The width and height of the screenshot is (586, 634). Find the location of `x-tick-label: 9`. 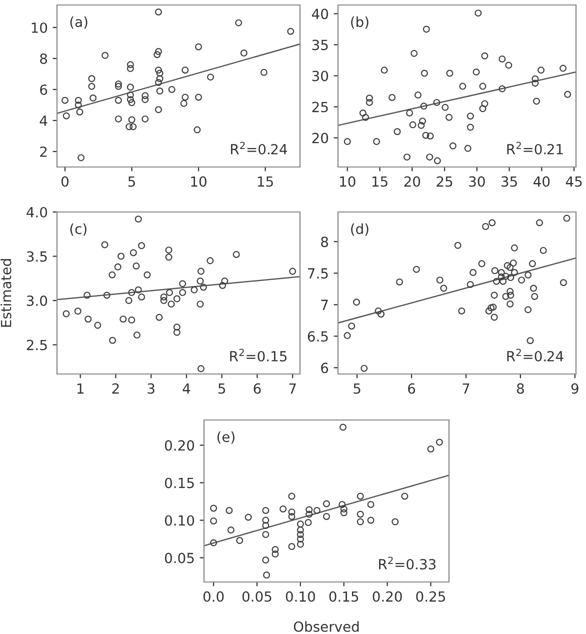

x-tick-label: 9 is located at coordinates (574, 388).